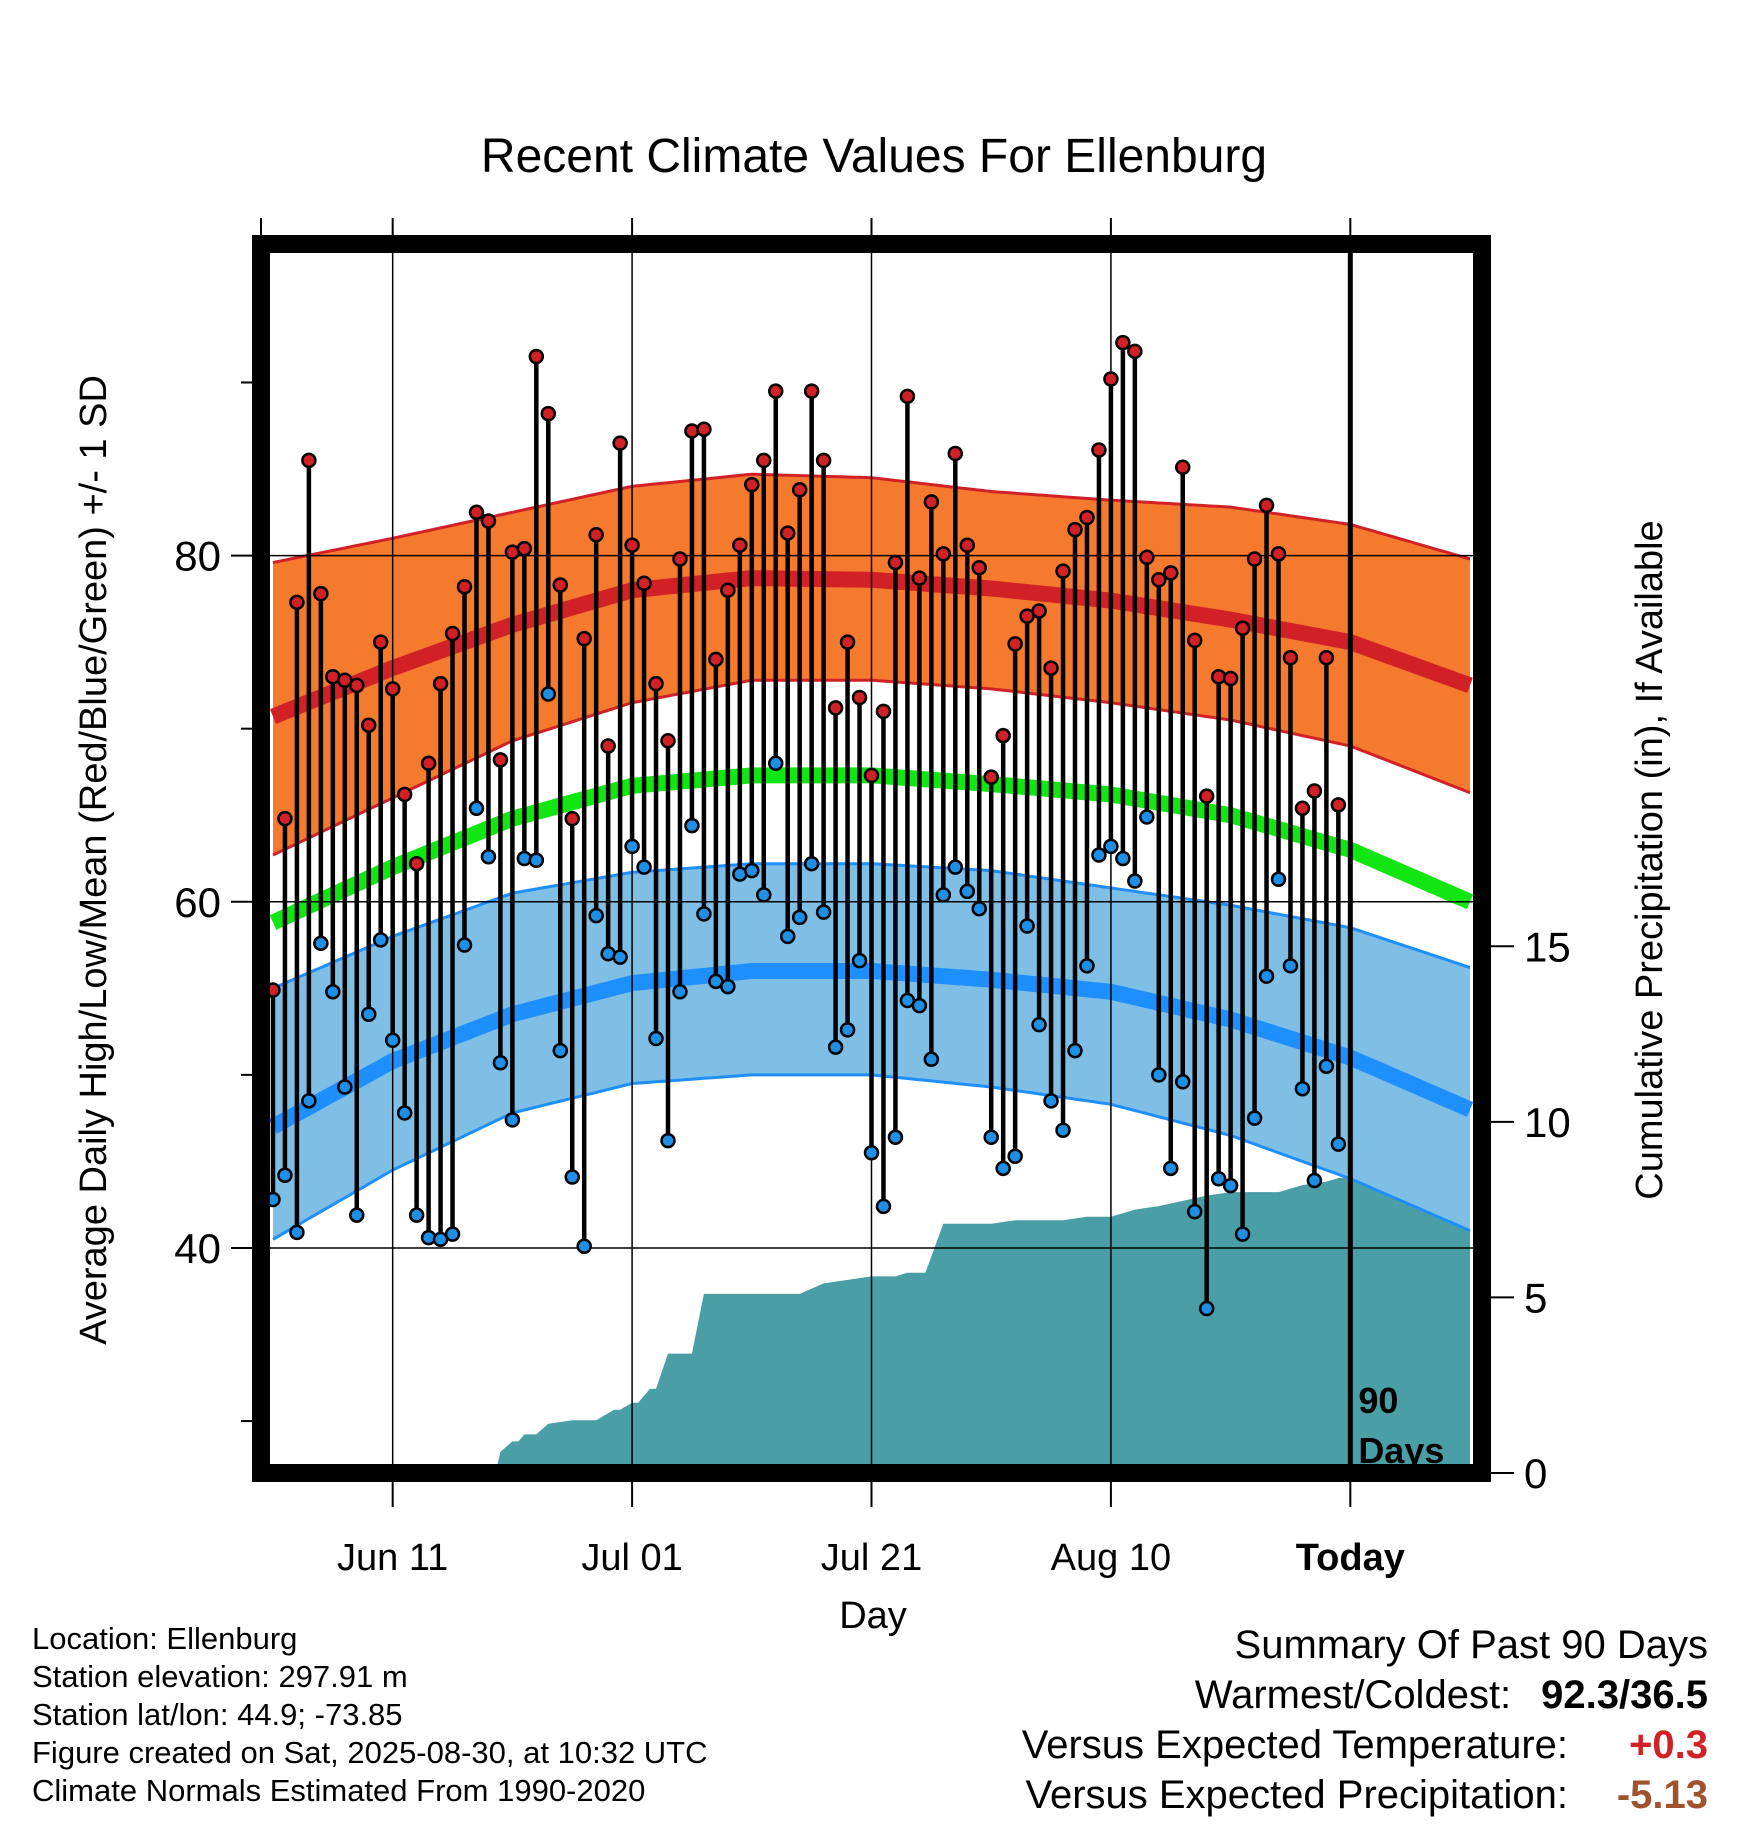 The image size is (1748, 1828). What do you see at coordinates (1111, 1558) in the screenshot?
I see `x-tick-label: Aug 10` at bounding box center [1111, 1558].